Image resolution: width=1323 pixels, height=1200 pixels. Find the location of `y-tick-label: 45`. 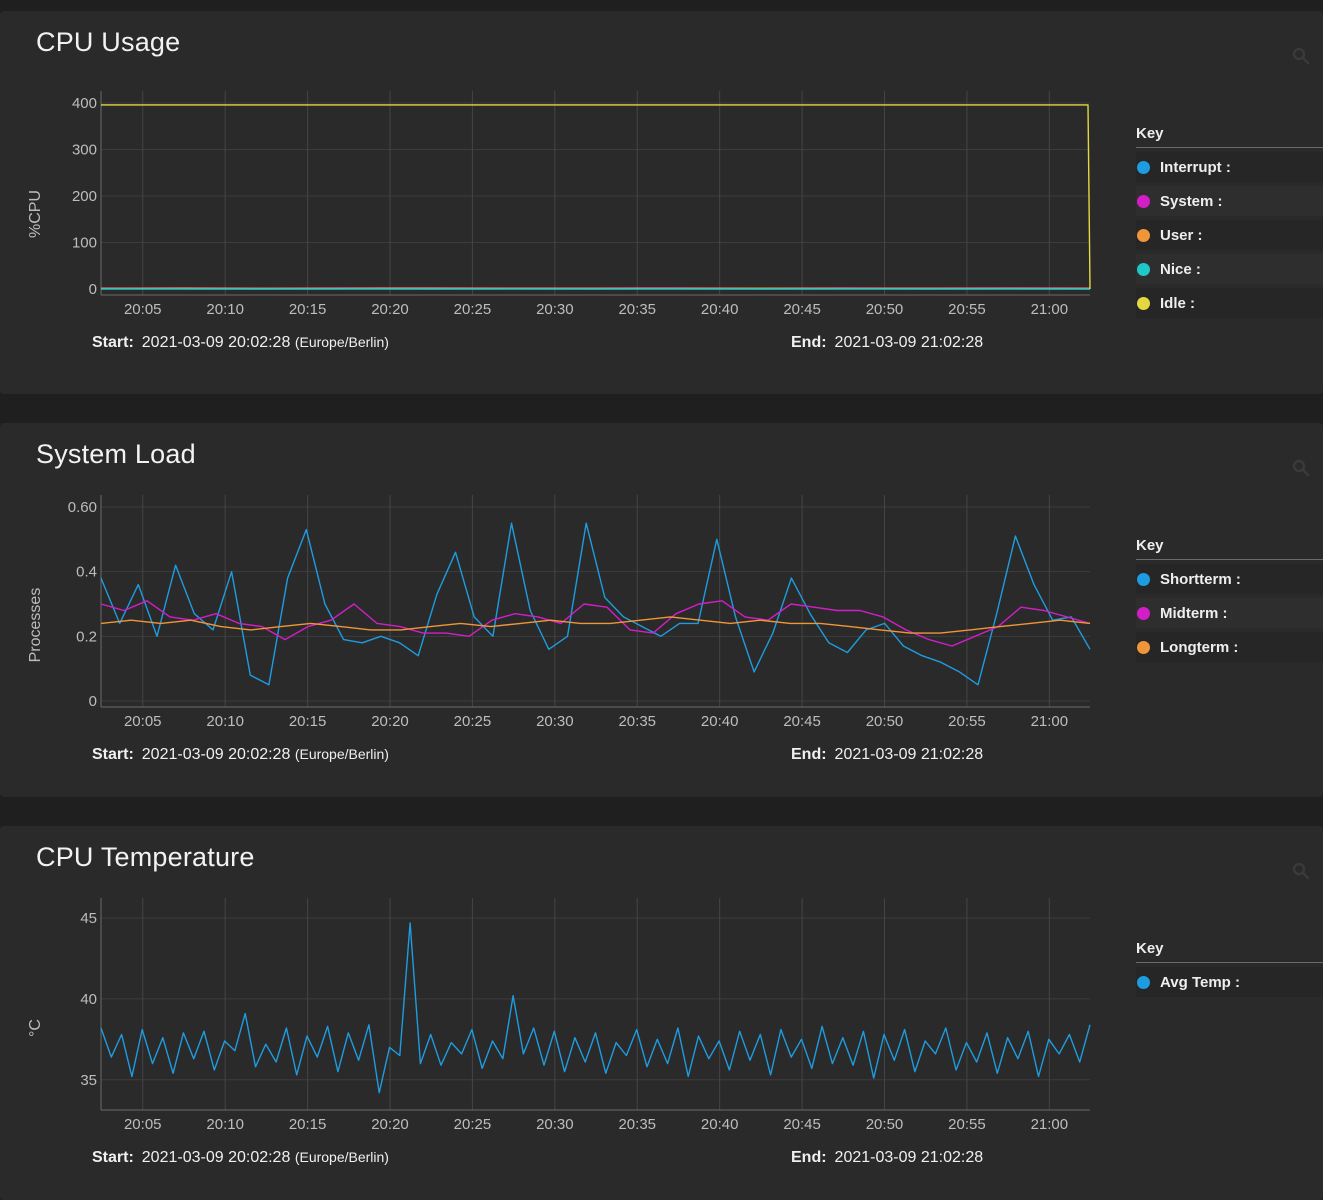

y-tick-label: 45 is located at coordinates (88, 918).